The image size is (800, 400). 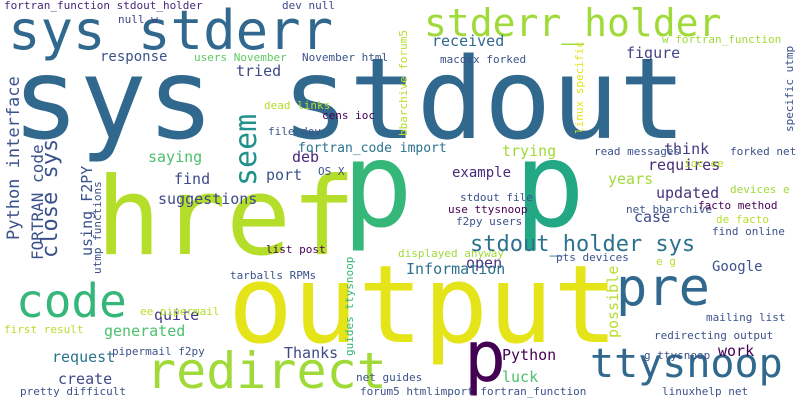 I want to click on word: OS X, so click(x=331, y=171).